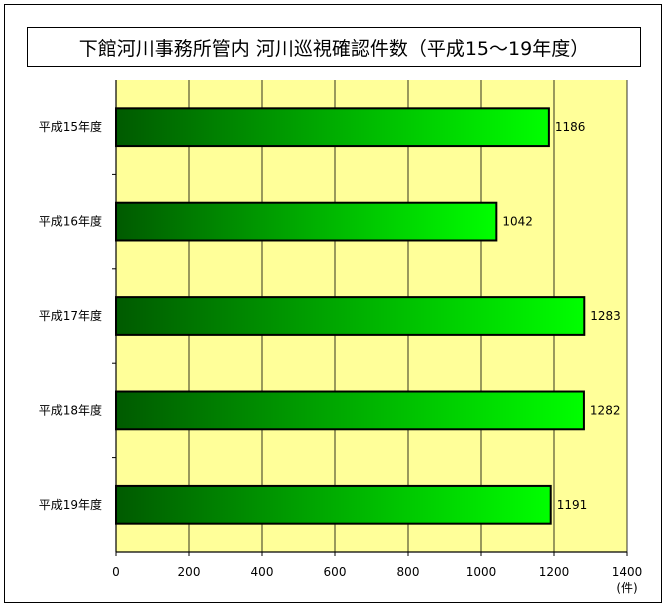 The width and height of the screenshot is (668, 608). What do you see at coordinates (116, 572) in the screenshot?
I see `x-tick-label: 0` at bounding box center [116, 572].